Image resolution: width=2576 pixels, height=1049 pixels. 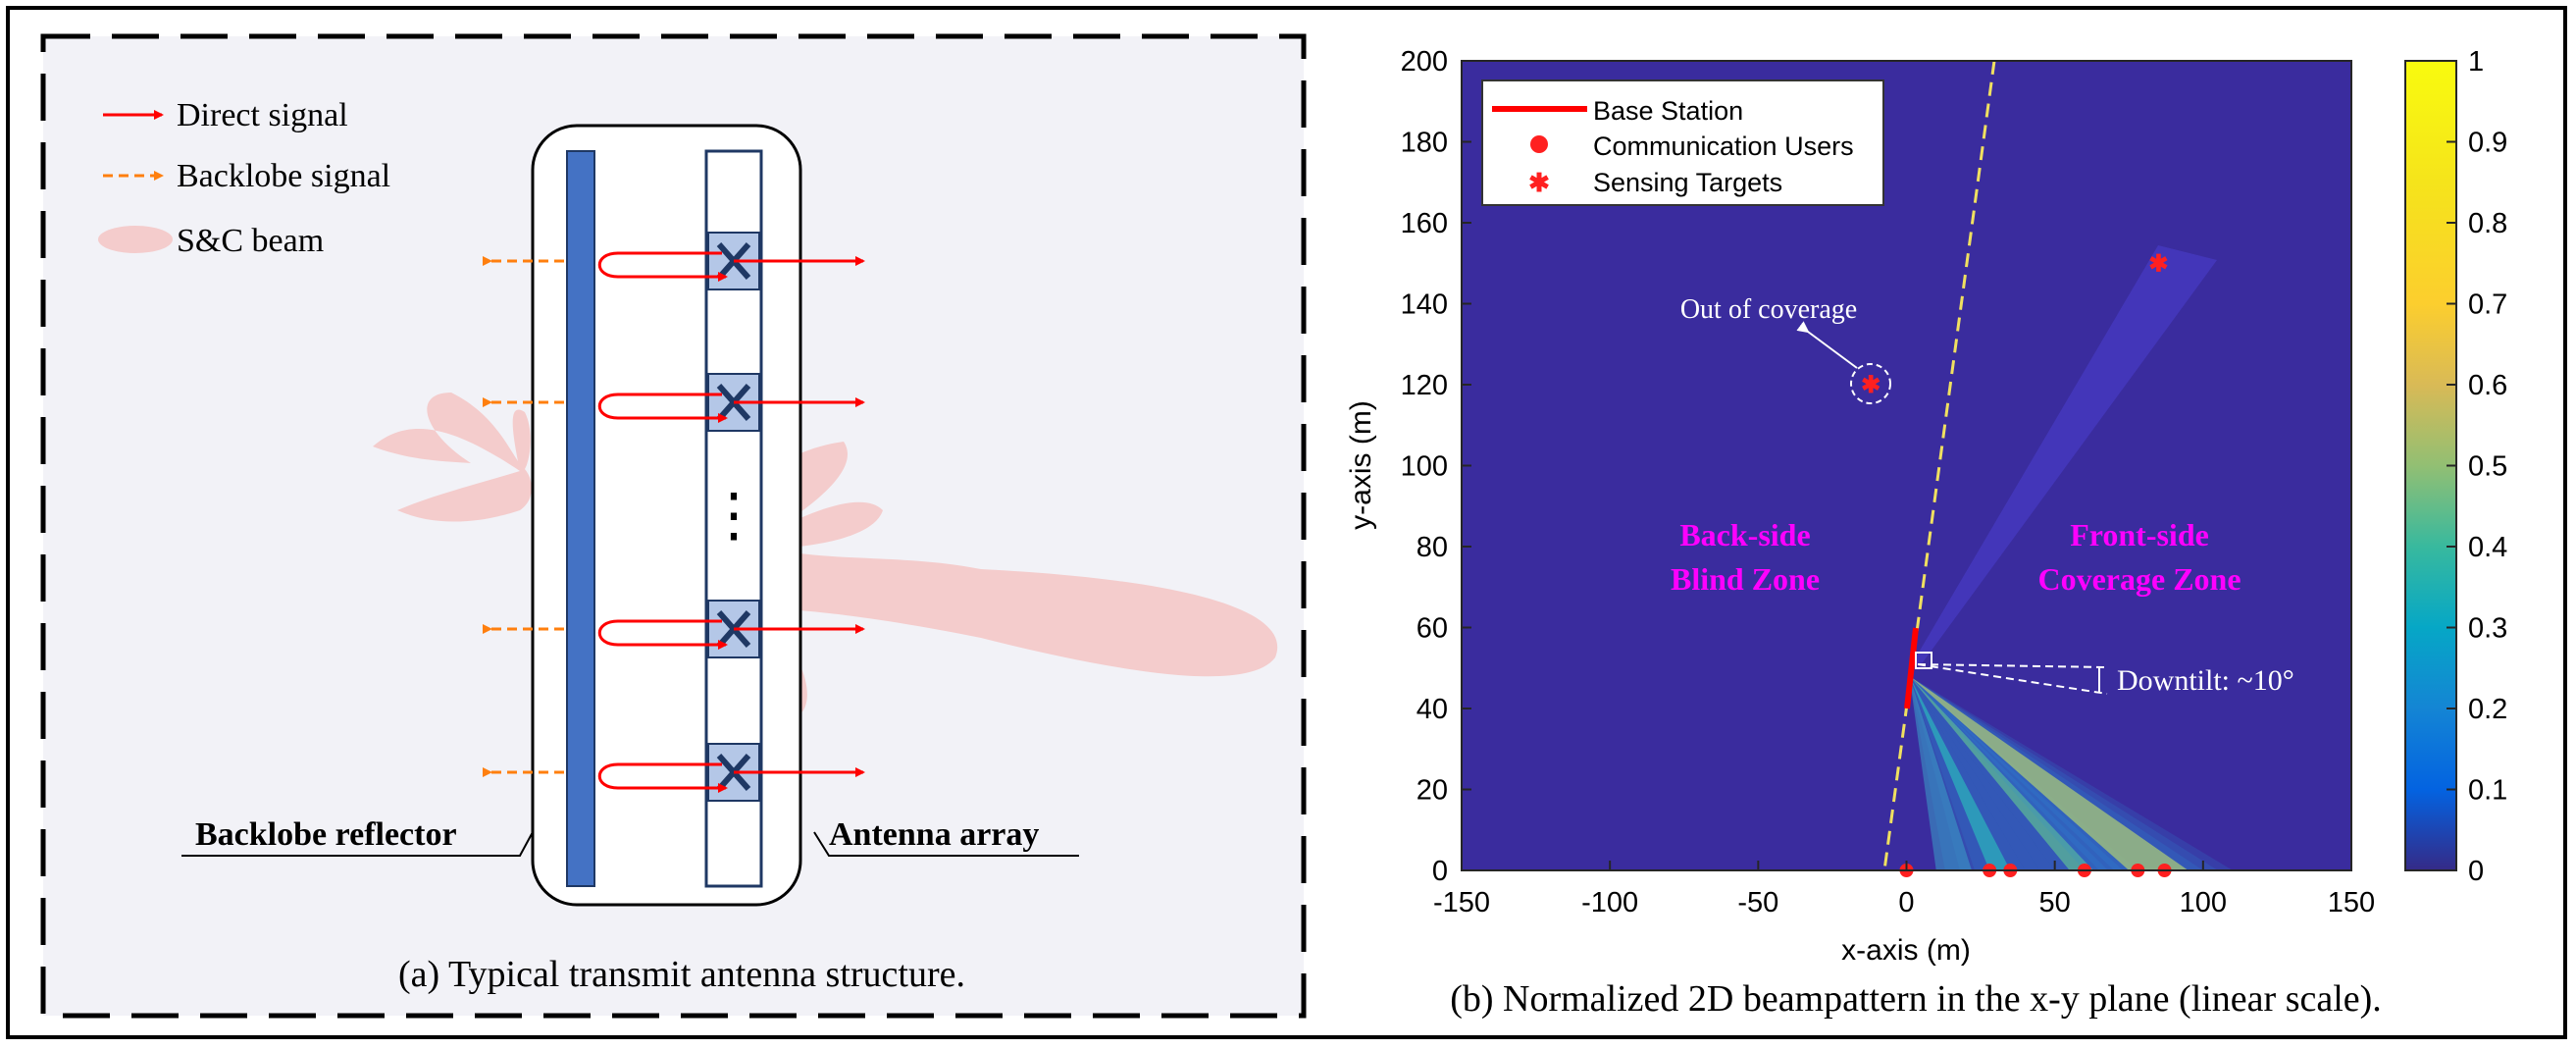 I want to click on y-tick-label: 0, so click(x=1440, y=871).